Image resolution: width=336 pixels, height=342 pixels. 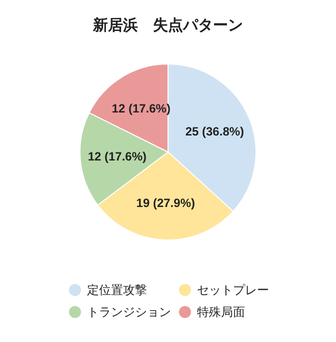 What do you see at coordinates (167, 25) in the screenshot?
I see `chart-title: 新居浜 失点パターン` at bounding box center [167, 25].